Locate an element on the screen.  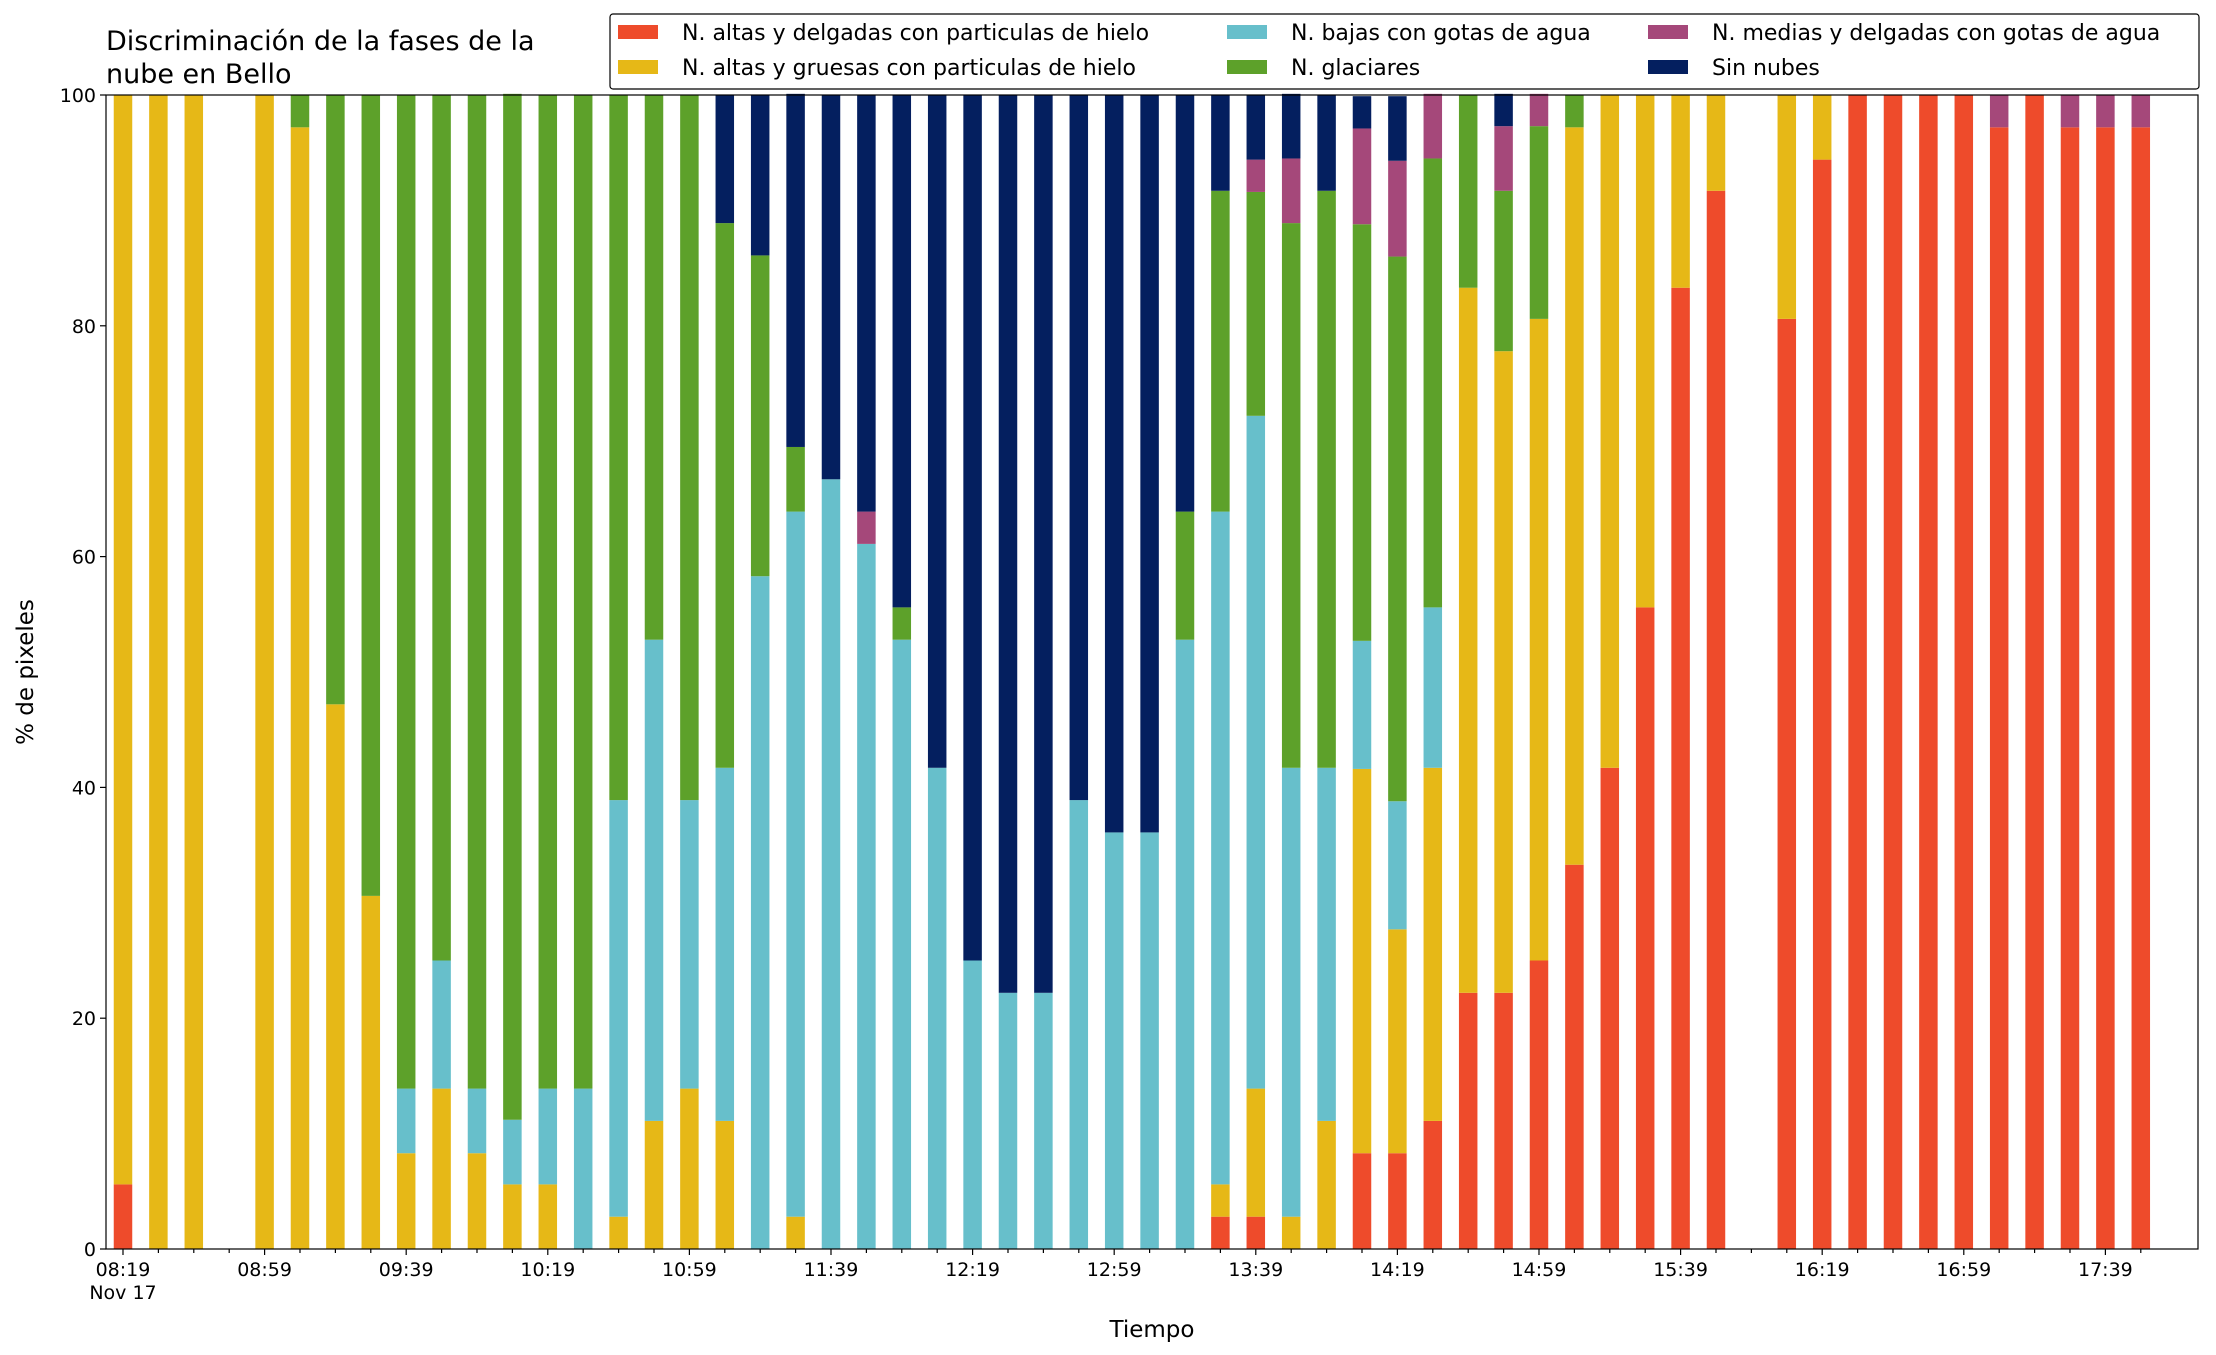
x-tick-label: 12:59 is located at coordinates (1114, 1270).